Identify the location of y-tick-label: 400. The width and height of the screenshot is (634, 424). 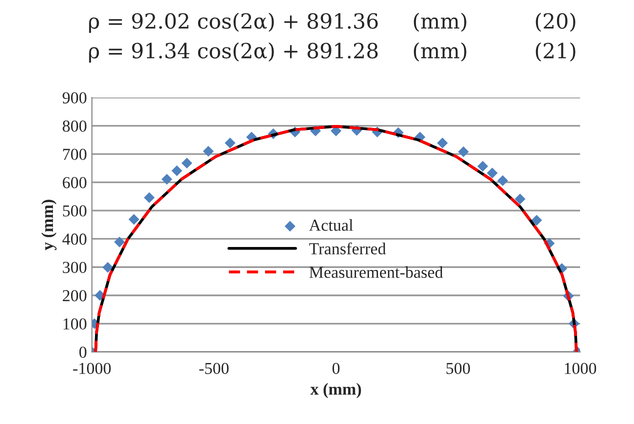
(74, 239).